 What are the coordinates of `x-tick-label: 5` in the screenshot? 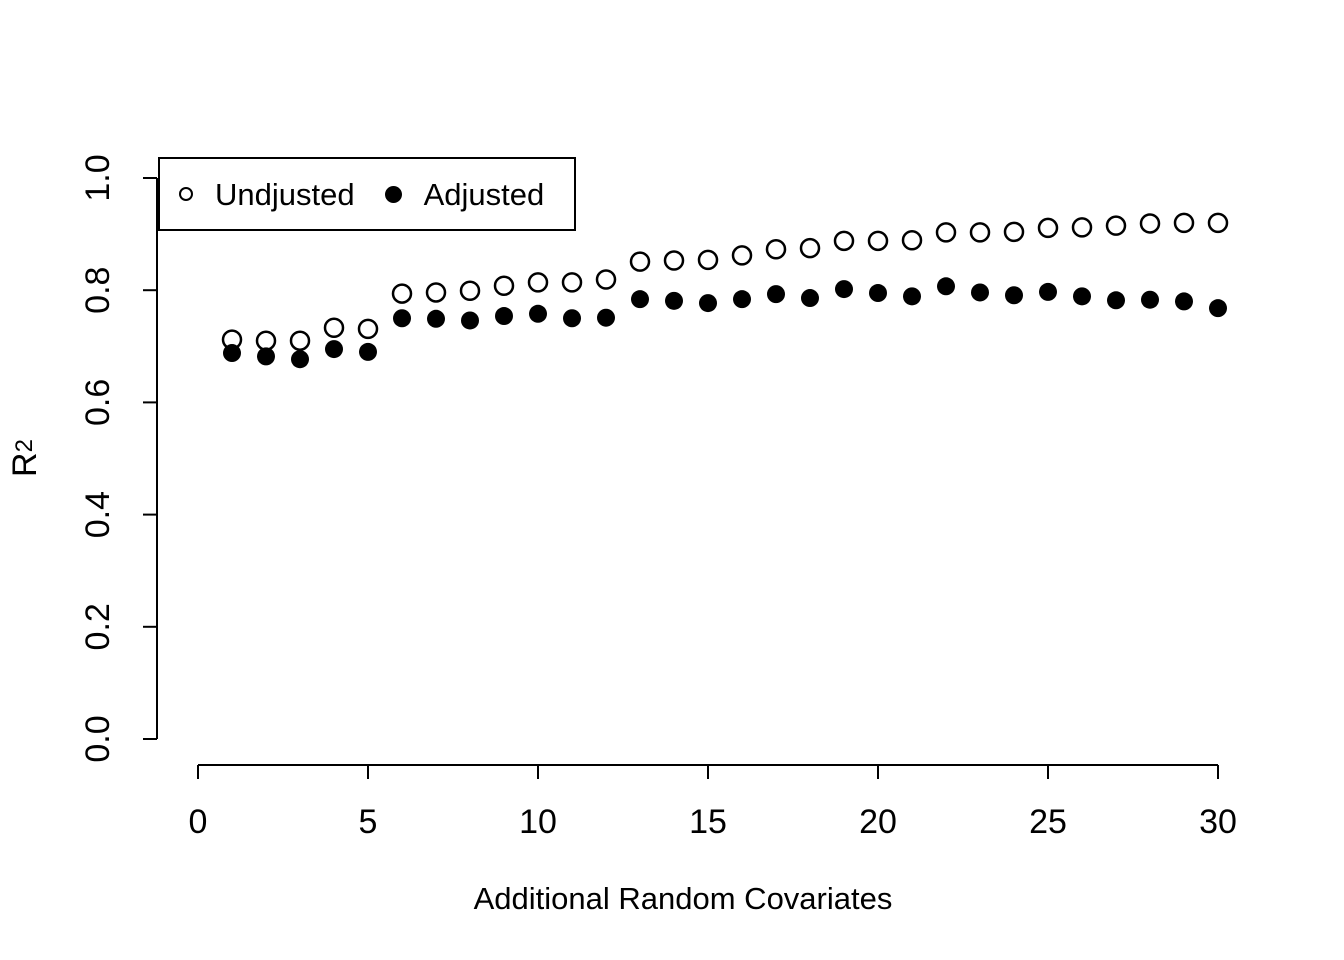 It's located at (368, 822).